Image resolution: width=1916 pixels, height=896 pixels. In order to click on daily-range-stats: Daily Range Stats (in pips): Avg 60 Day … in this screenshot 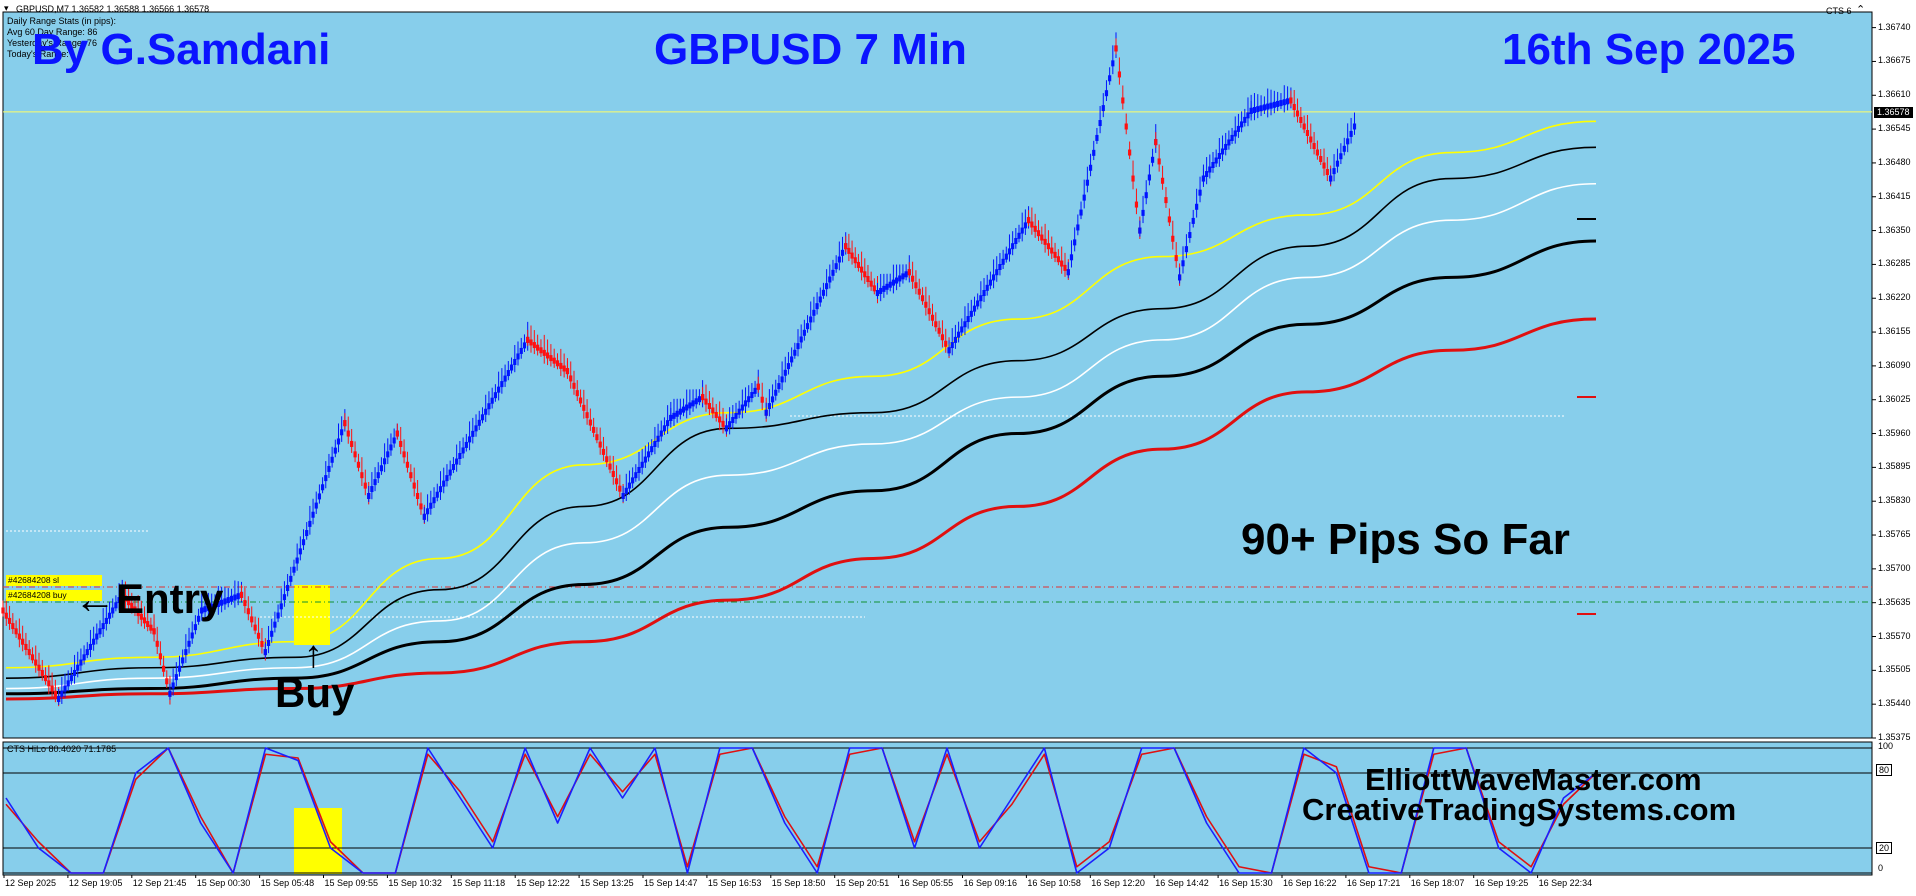, I will do `click(61, 38)`.